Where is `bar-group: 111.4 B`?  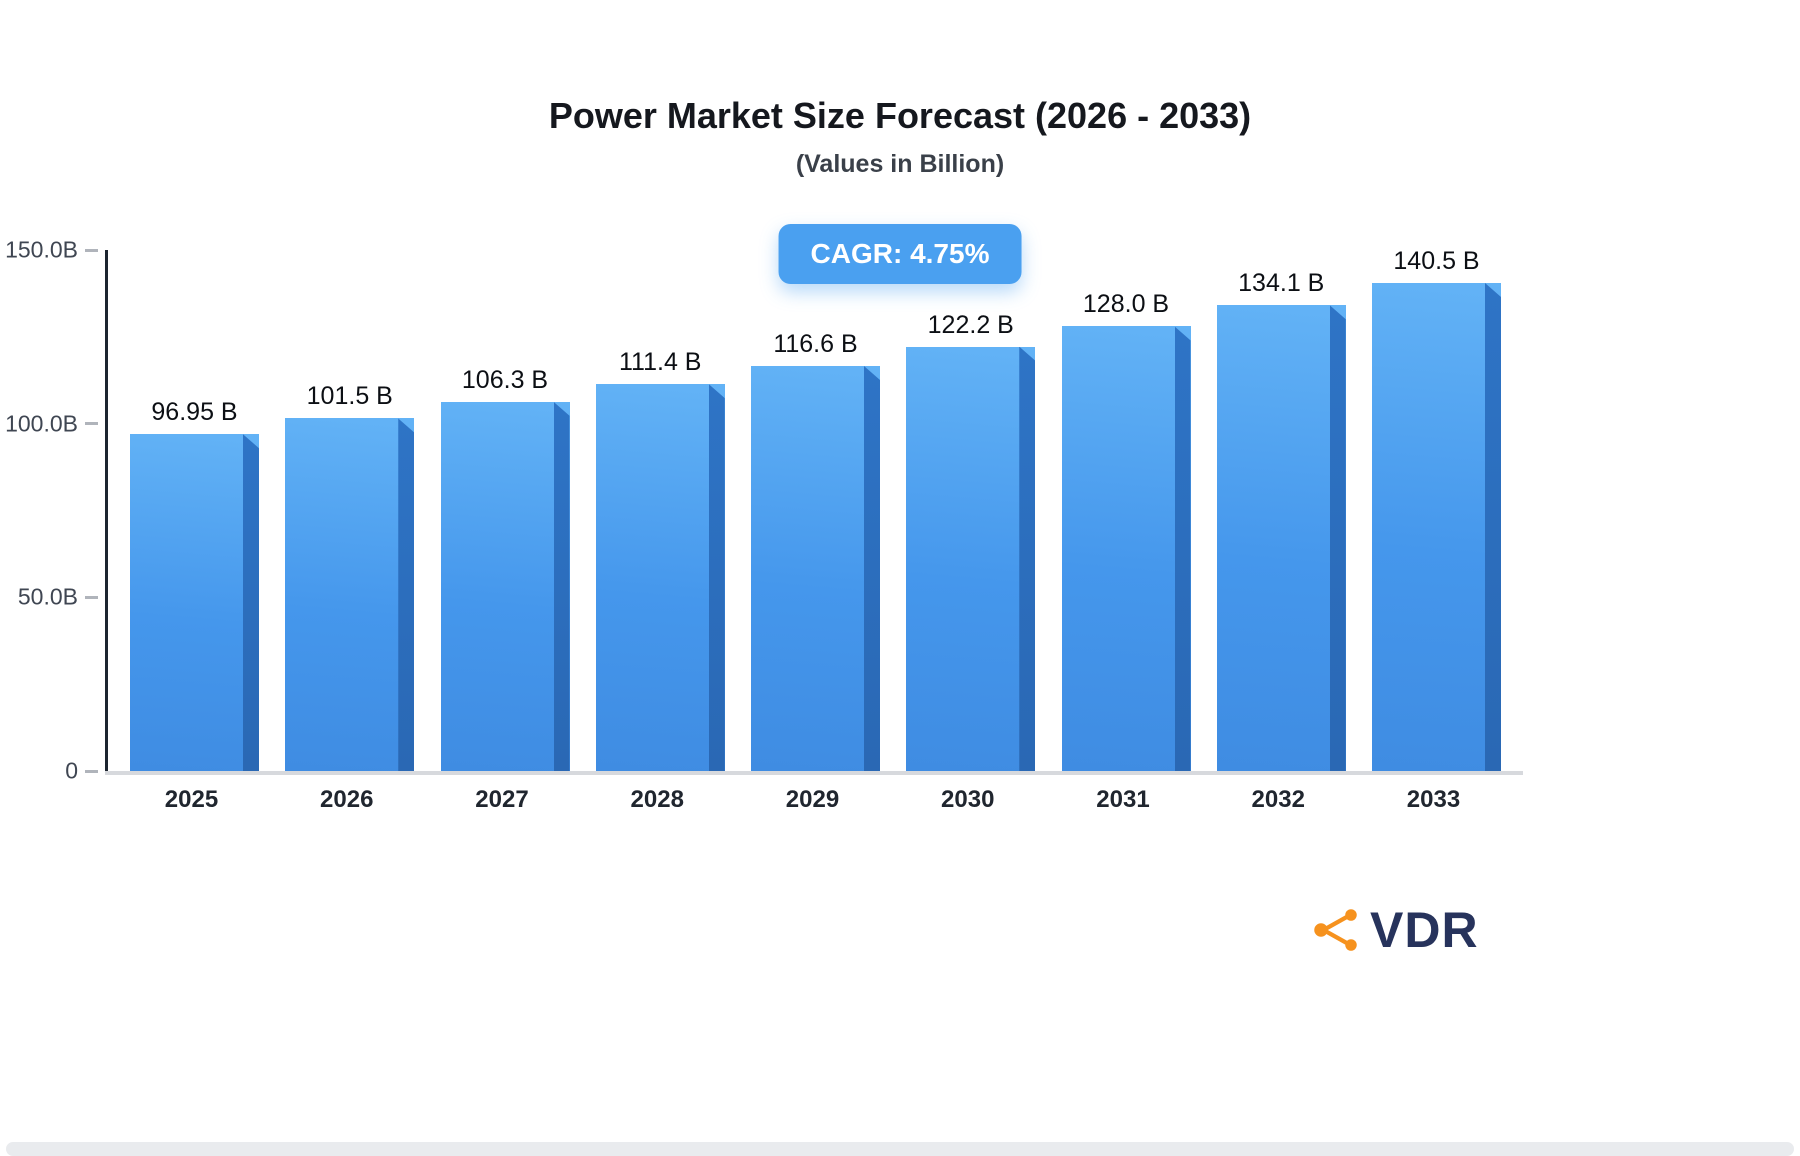
bar-group: 111.4 B is located at coordinates (660, 559).